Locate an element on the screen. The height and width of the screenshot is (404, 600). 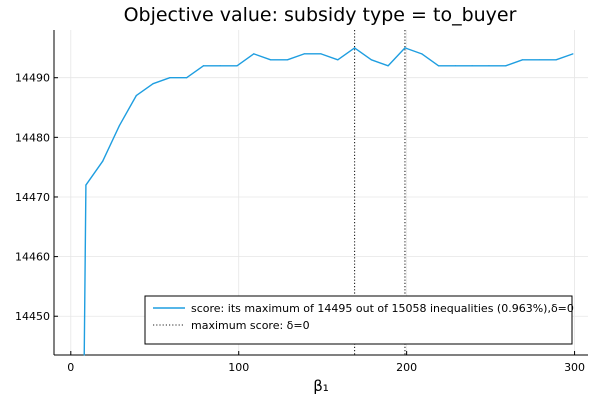
y-tick-label: 14490 is located at coordinates (32, 78).